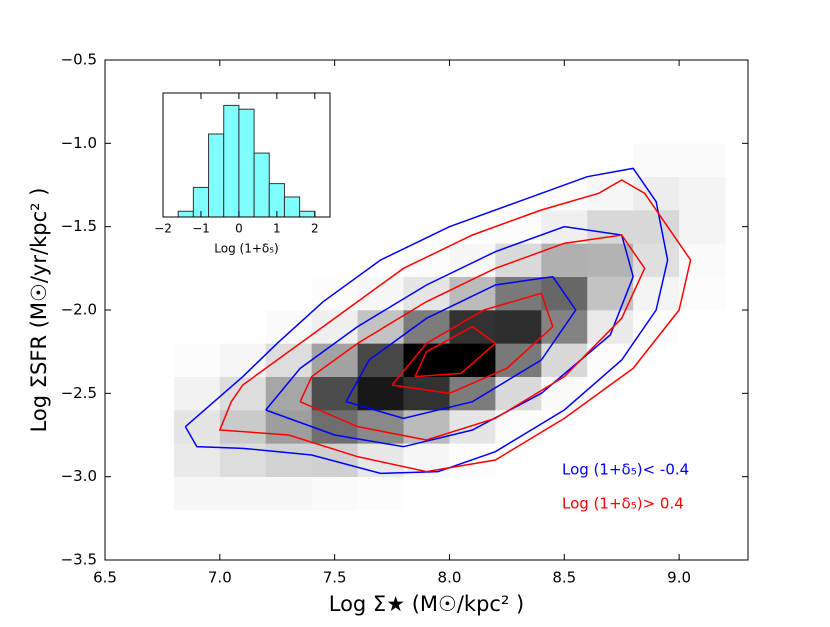 The image size is (830, 627). I want to click on inset-x-axis-label: Log (1+δ₅), so click(246, 249).